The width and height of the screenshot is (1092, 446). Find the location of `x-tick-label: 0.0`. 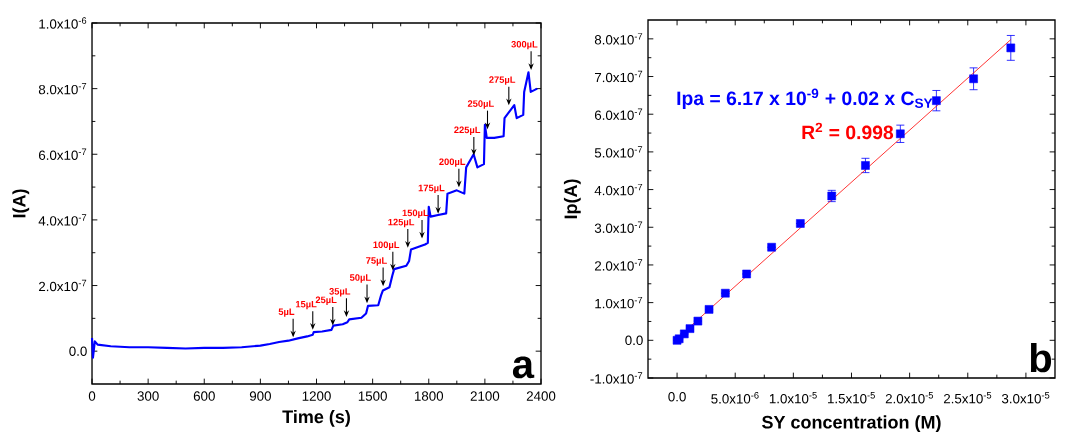

x-tick-label: 0.0 is located at coordinates (677, 397).